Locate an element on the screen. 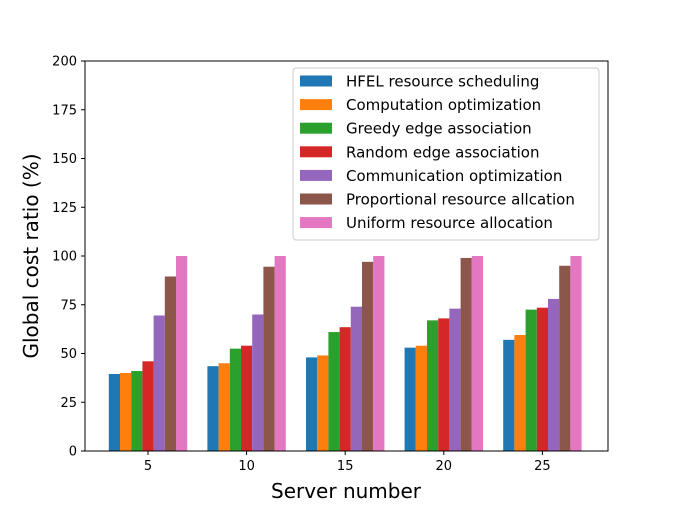 This screenshot has height=507, width=675. y-tick-label: 100 is located at coordinates (64, 257).